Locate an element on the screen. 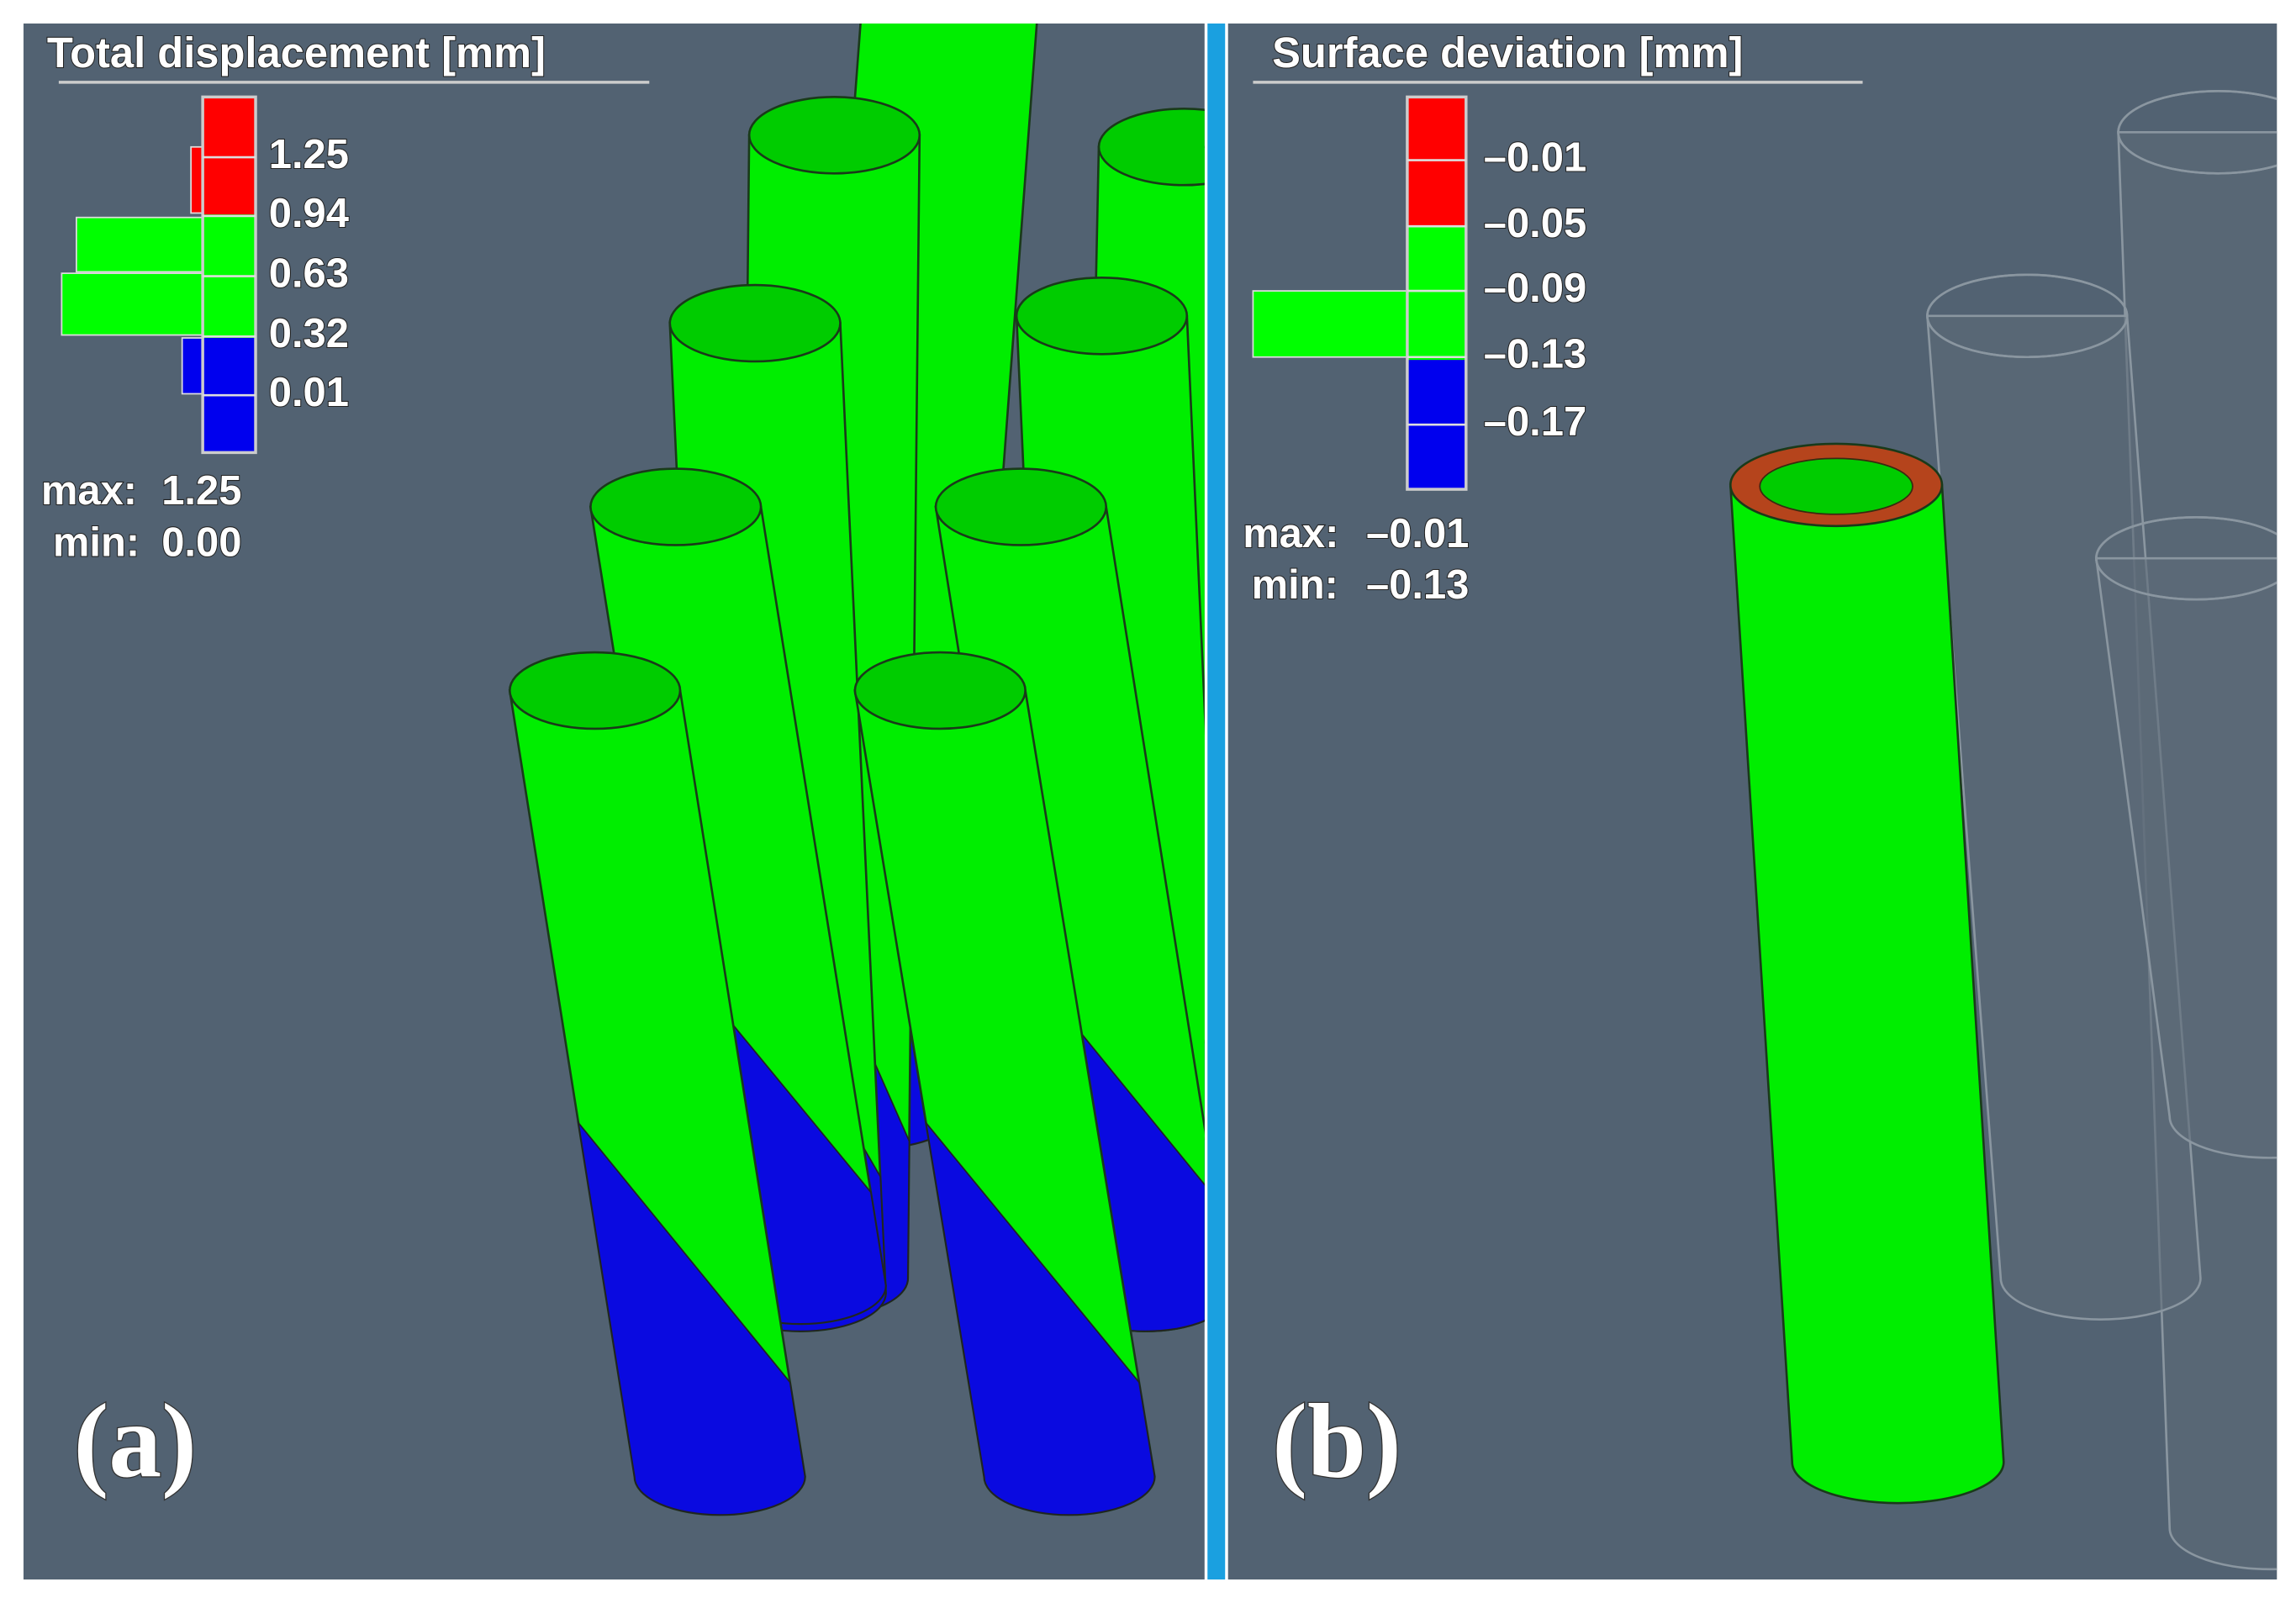 This screenshot has width=2296, height=1603. legend-tick-label: 0.32 is located at coordinates (309, 333).